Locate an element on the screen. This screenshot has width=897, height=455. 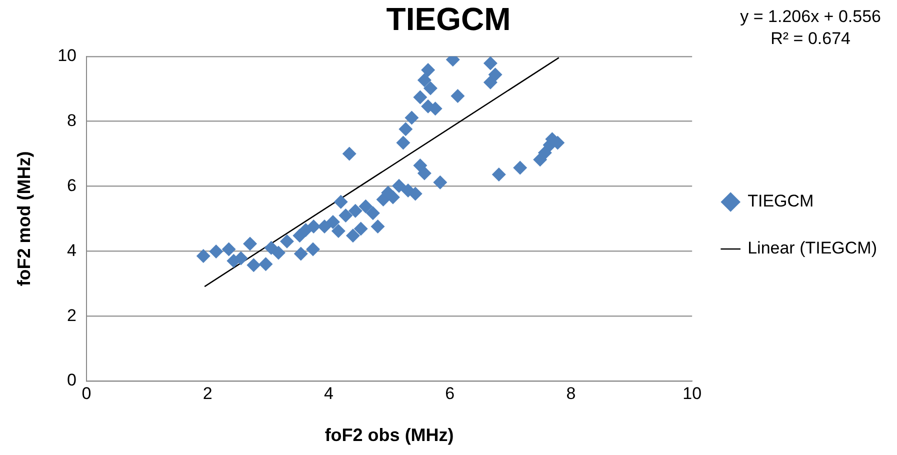
legend-label: Linear (TIEGCM) is located at coordinates (813, 248).